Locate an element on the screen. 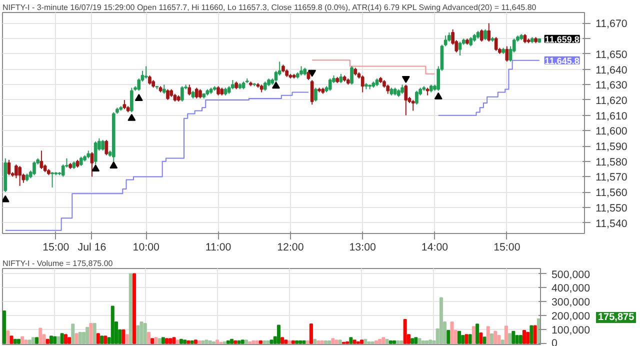 Image resolution: width=640 pixels, height=346 pixels. y-tick-label: 11,640 is located at coordinates (612, 70).